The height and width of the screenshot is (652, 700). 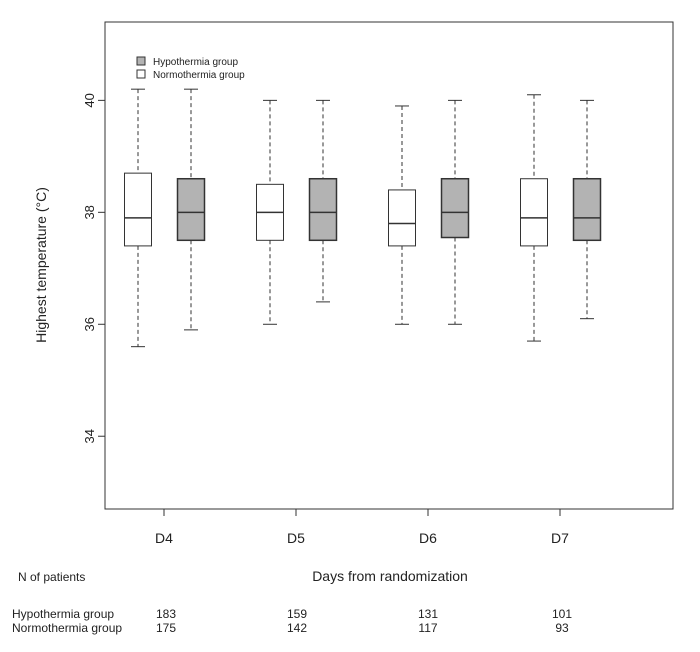 I want to click on patient-count: 101, so click(x=562, y=614).